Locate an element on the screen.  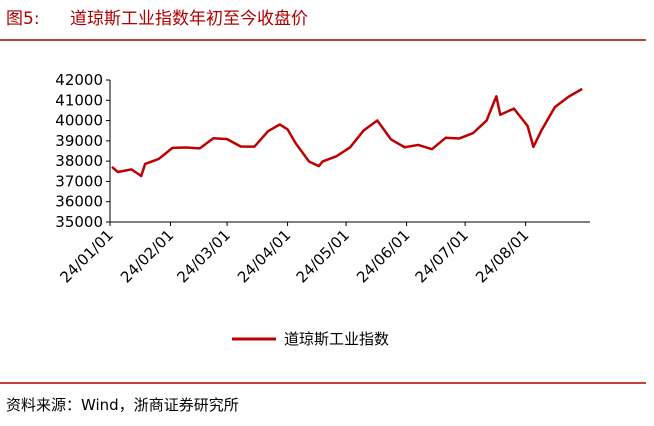
x-tick-label: 24/06/01 is located at coordinates (383, 256).